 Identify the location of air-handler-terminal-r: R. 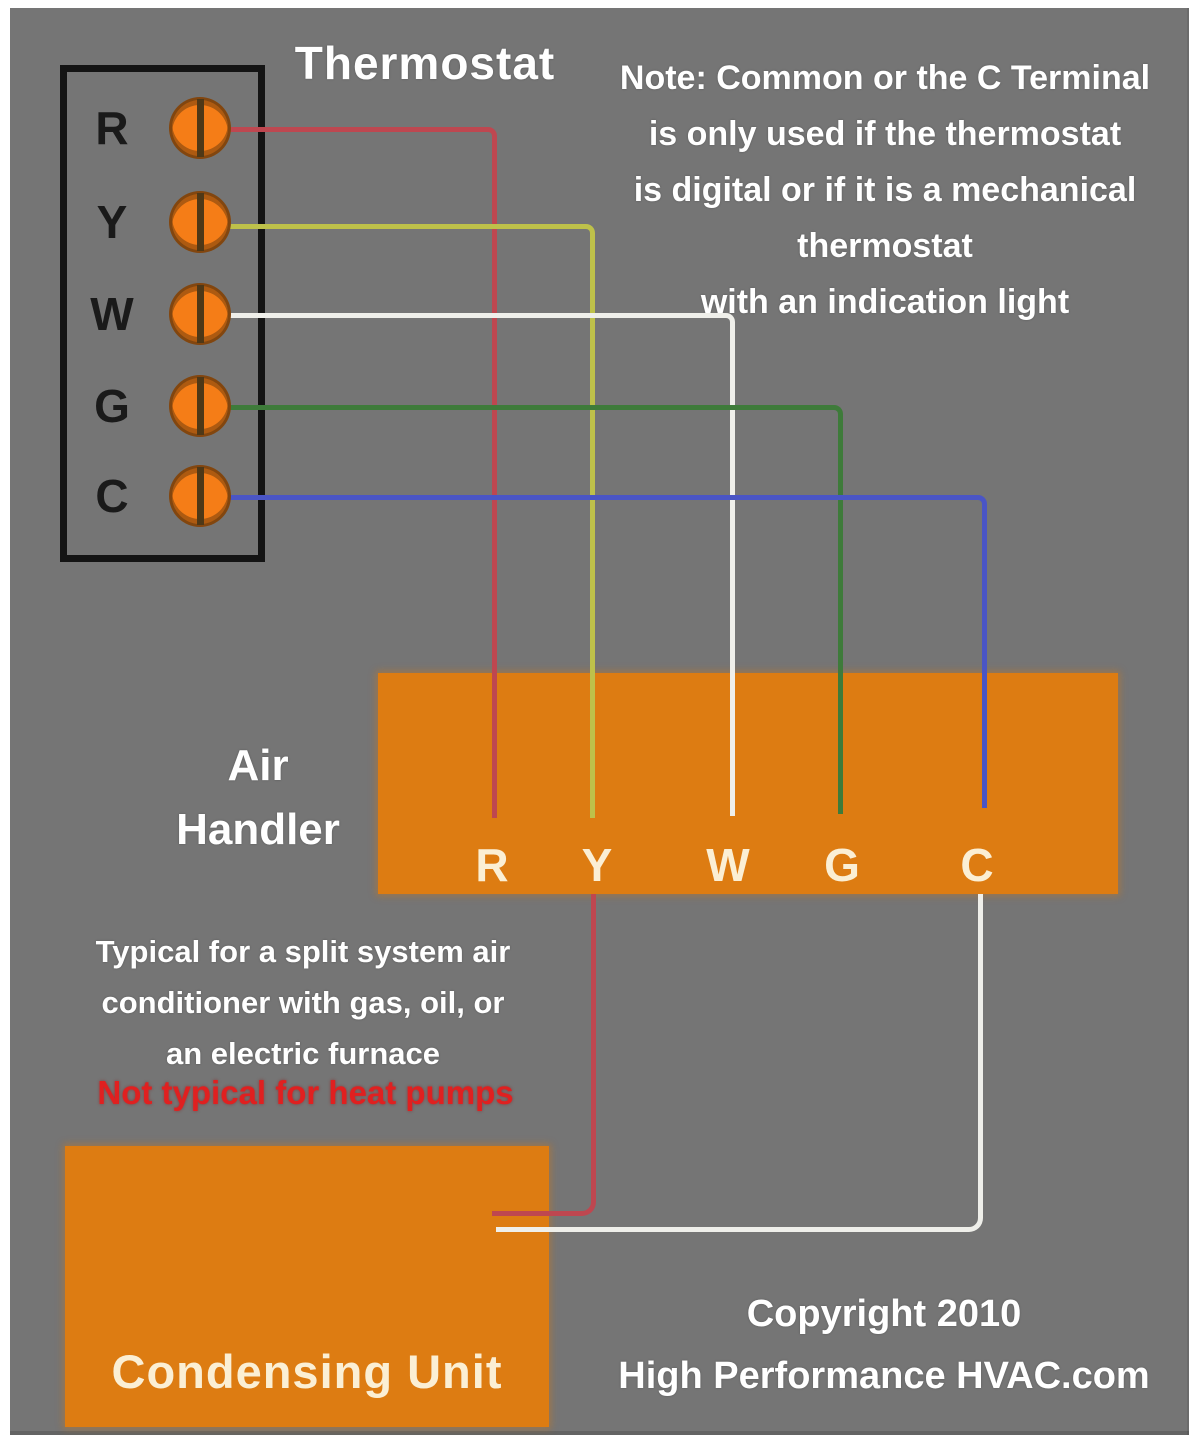
(492, 865).